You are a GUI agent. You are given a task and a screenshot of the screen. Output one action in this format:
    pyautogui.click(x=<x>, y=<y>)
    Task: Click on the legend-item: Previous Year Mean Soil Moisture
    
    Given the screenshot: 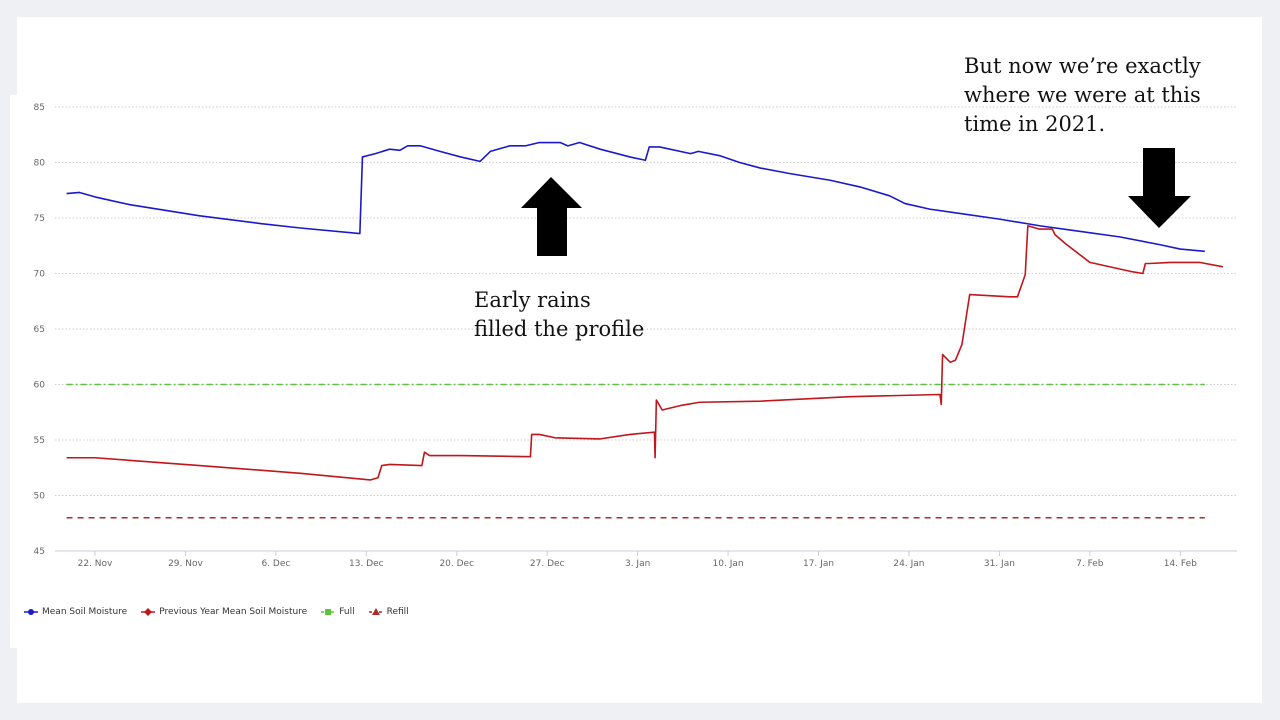 What is the action you would take?
    pyautogui.click(x=224, y=612)
    